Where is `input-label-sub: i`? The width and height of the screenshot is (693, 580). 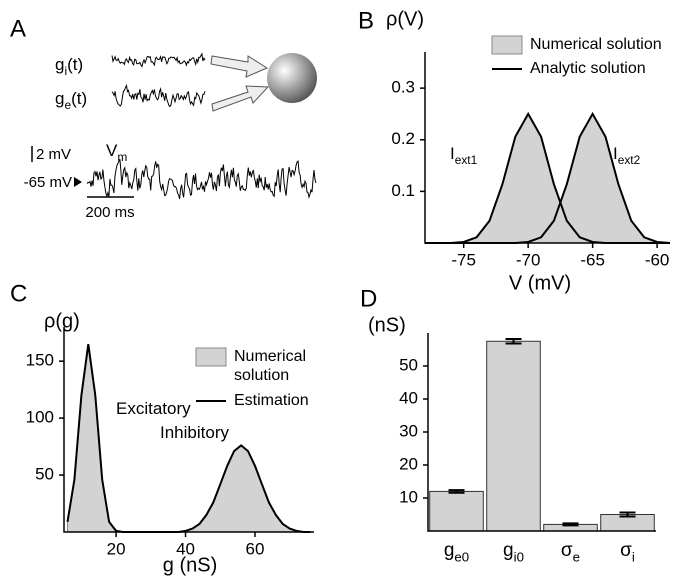
input-label-sub: i is located at coordinates (65, 71).